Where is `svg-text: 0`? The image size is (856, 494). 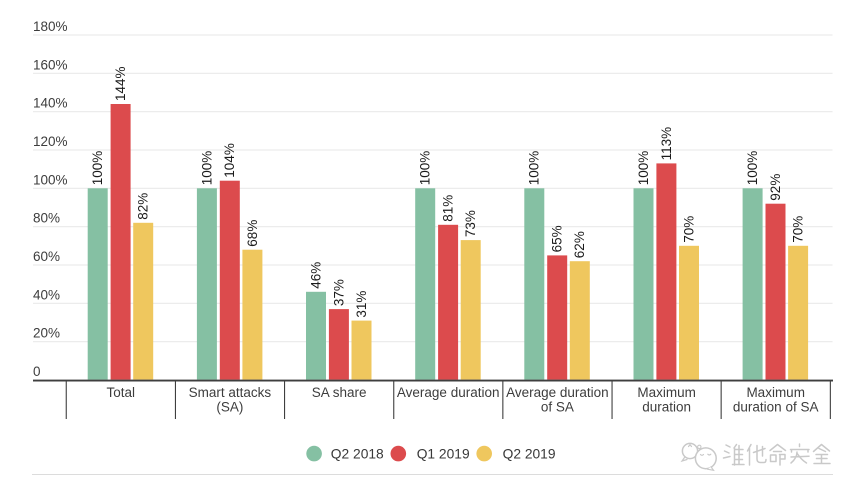 svg-text: 0 is located at coordinates (37, 371).